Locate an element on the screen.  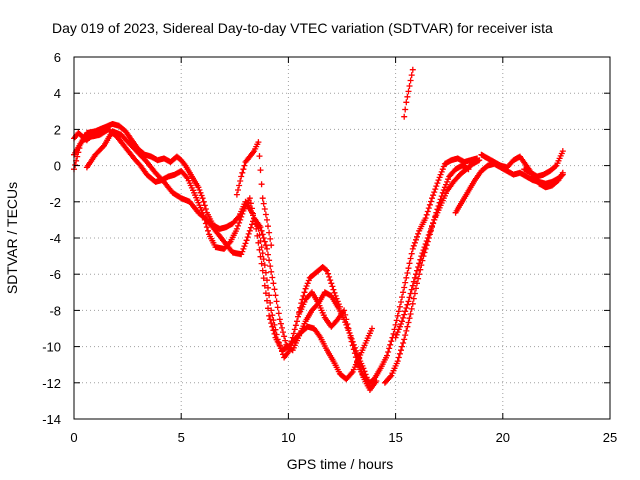
y-tick-label: 6 is located at coordinates (57, 57).